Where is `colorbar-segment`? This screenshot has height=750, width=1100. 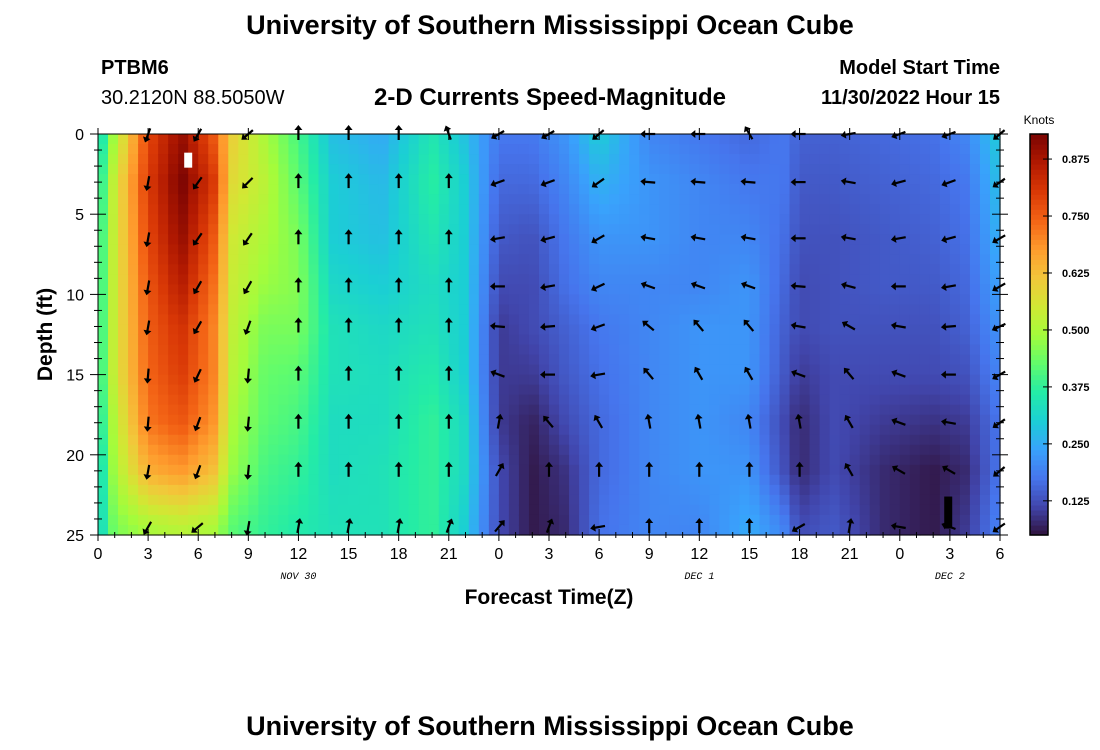 colorbar-segment is located at coordinates (1039, 377).